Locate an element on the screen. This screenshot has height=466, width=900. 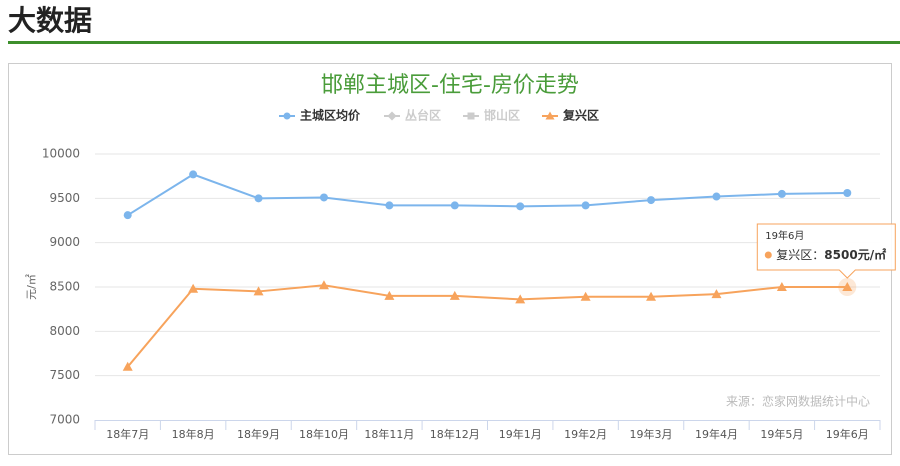
y-tick-label: 9000 is located at coordinates (64, 242).